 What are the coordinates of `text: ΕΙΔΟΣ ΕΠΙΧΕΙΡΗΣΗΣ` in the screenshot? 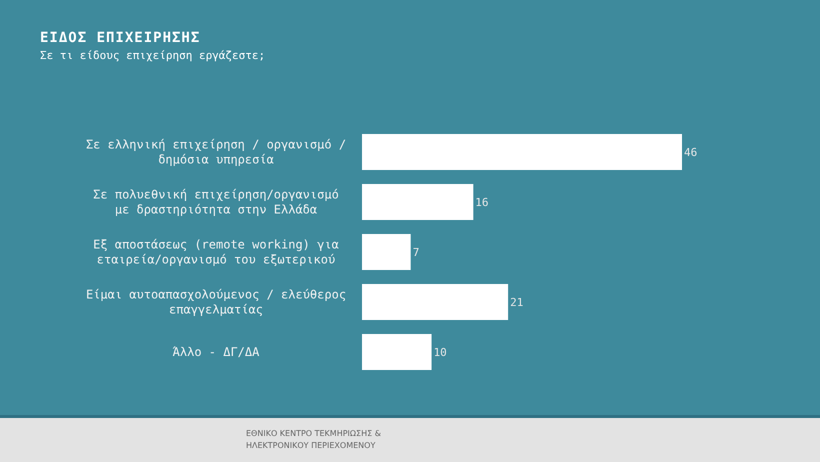 It's located at (120, 38).